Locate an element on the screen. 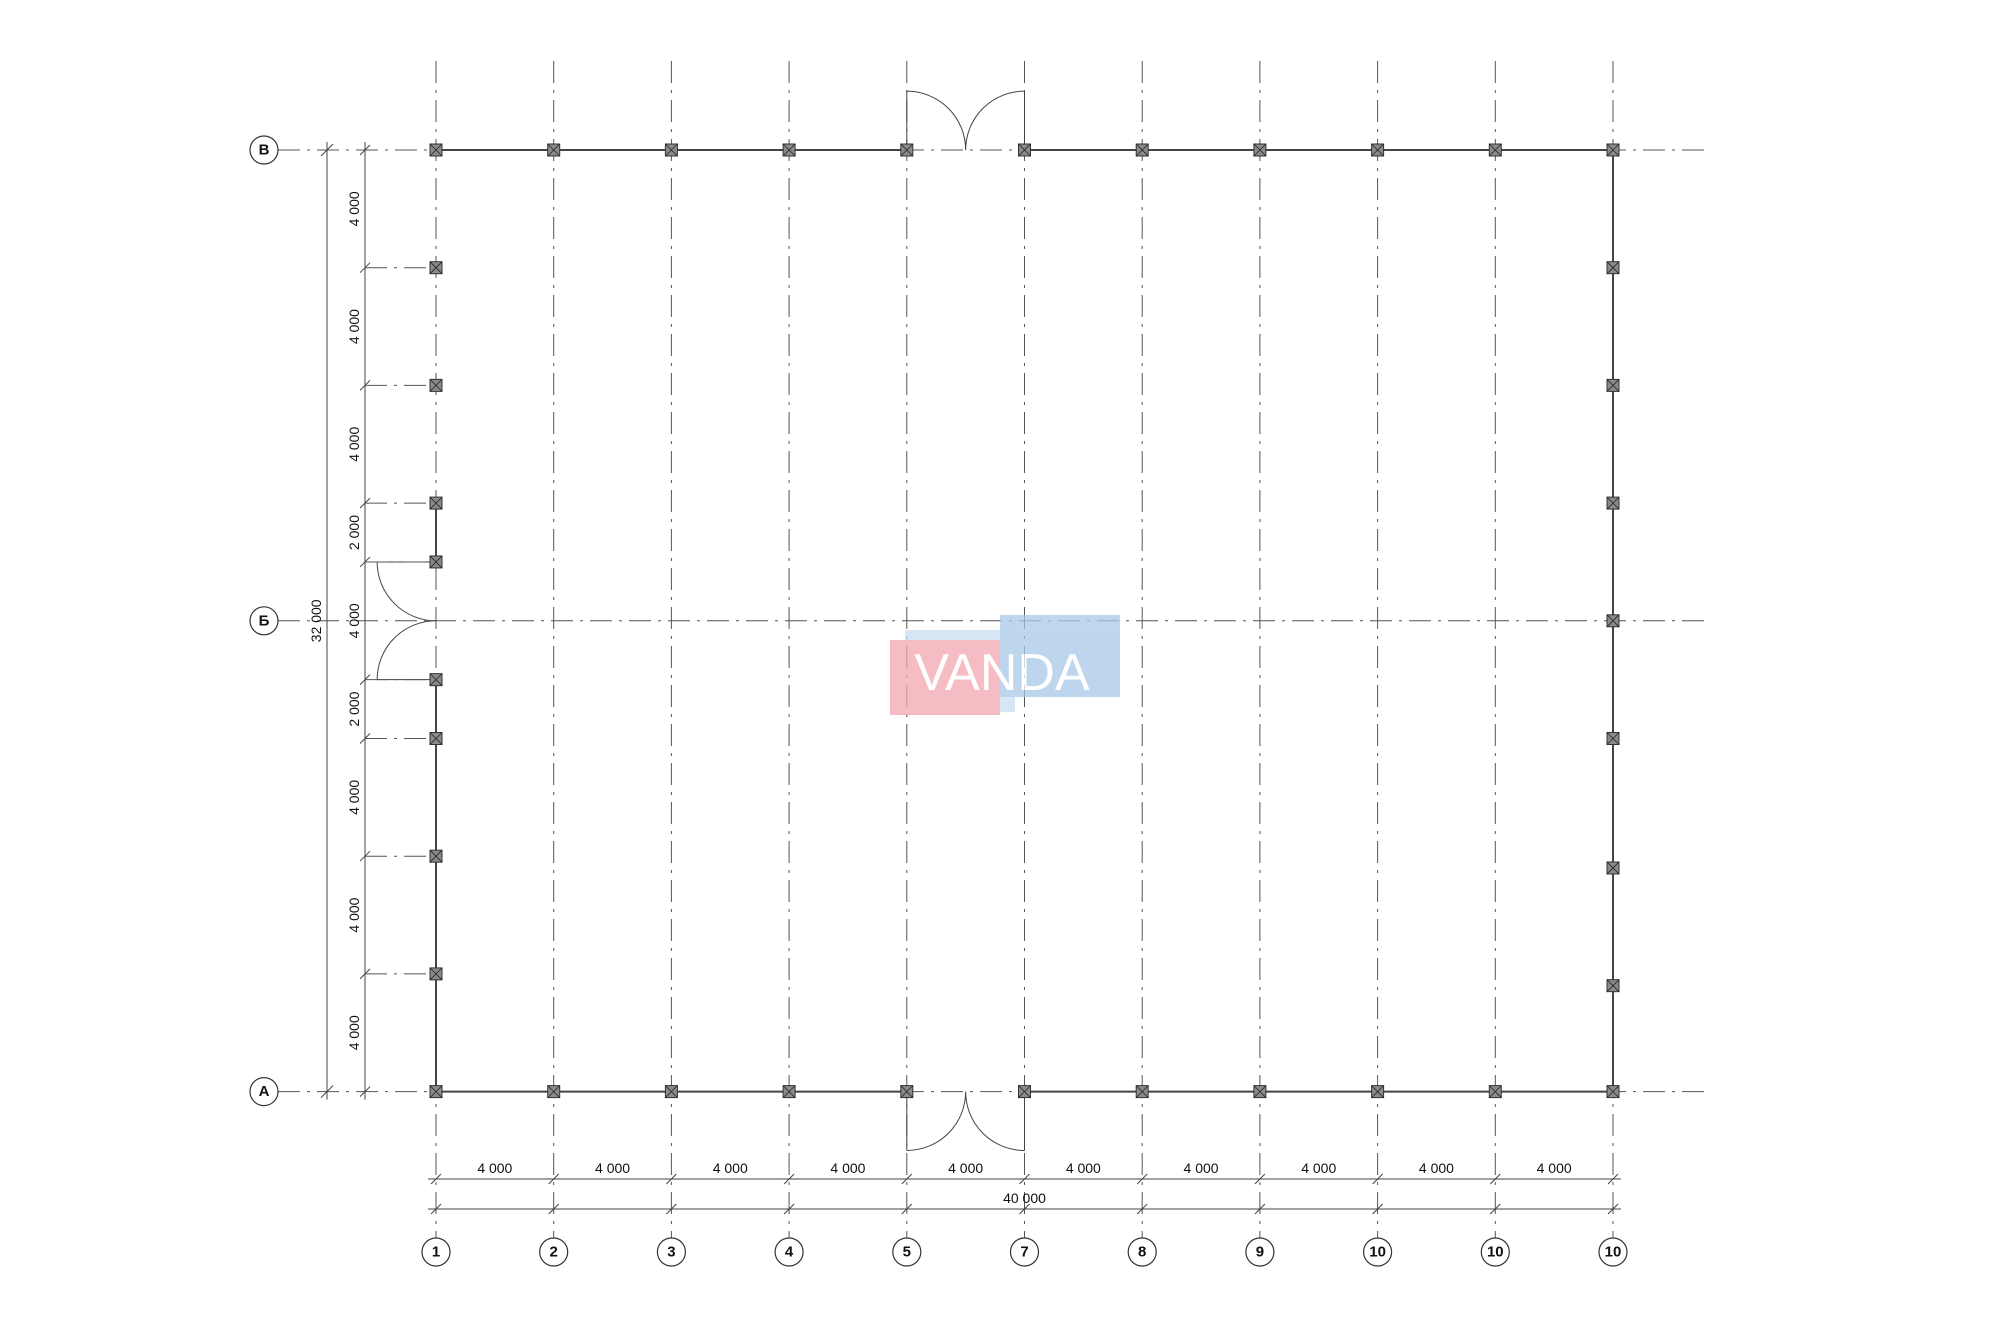 Image resolution: width=2000 pixels, height=1327 pixels. column-axis-label: 2 is located at coordinates (554, 1252).